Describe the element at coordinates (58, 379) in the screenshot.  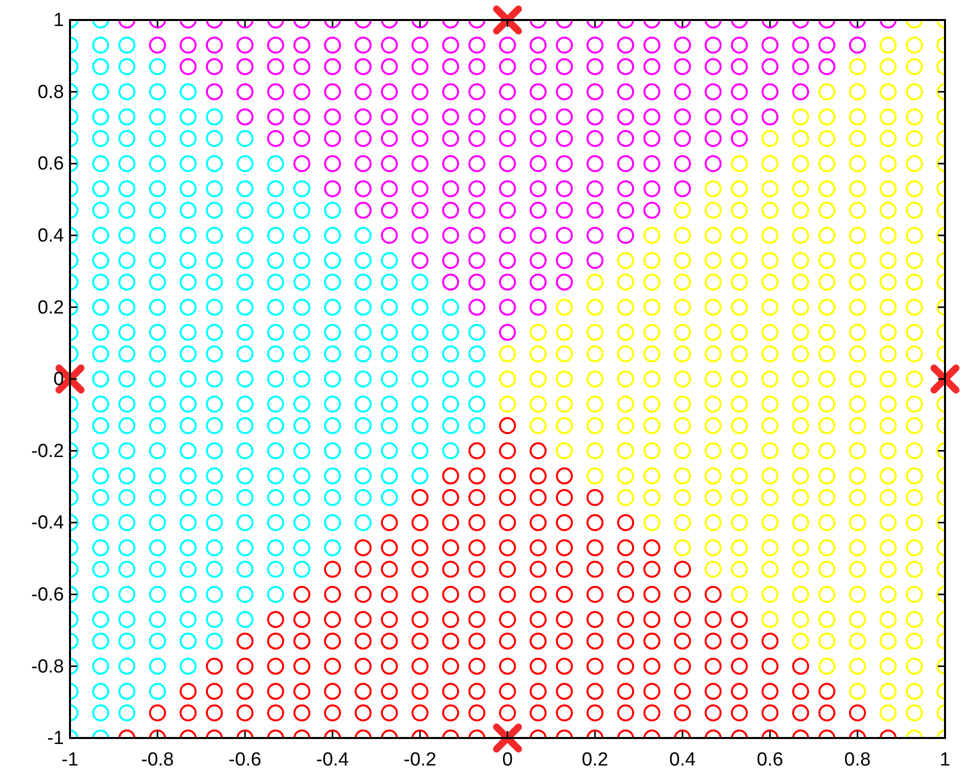
I see `y-tick-label: 0` at that location.